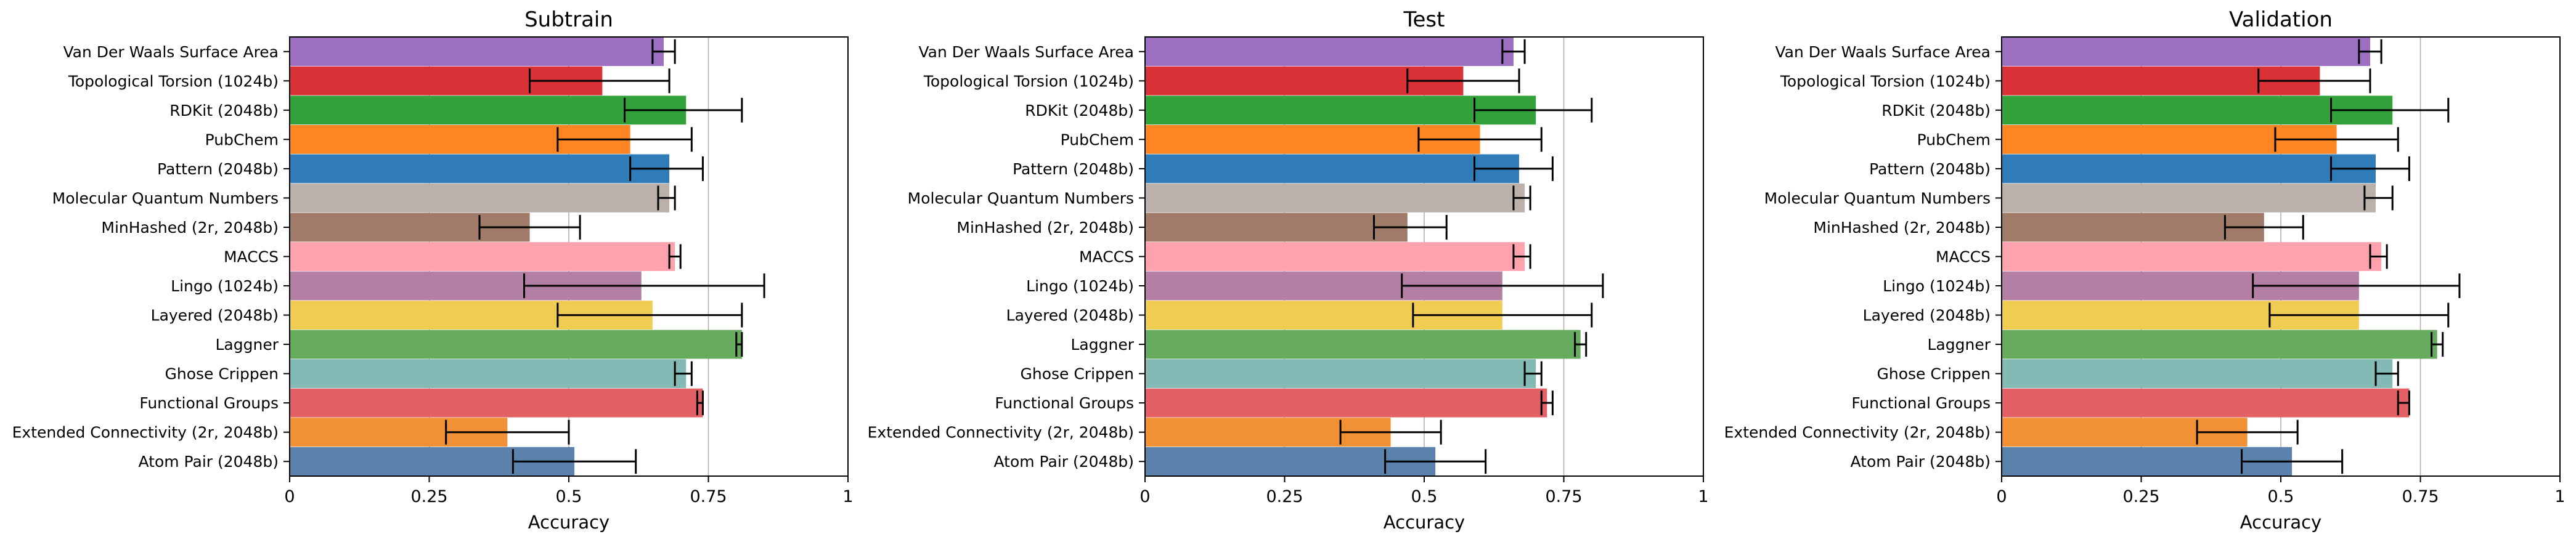  I want to click on chart-title: Test, so click(1424, 19).